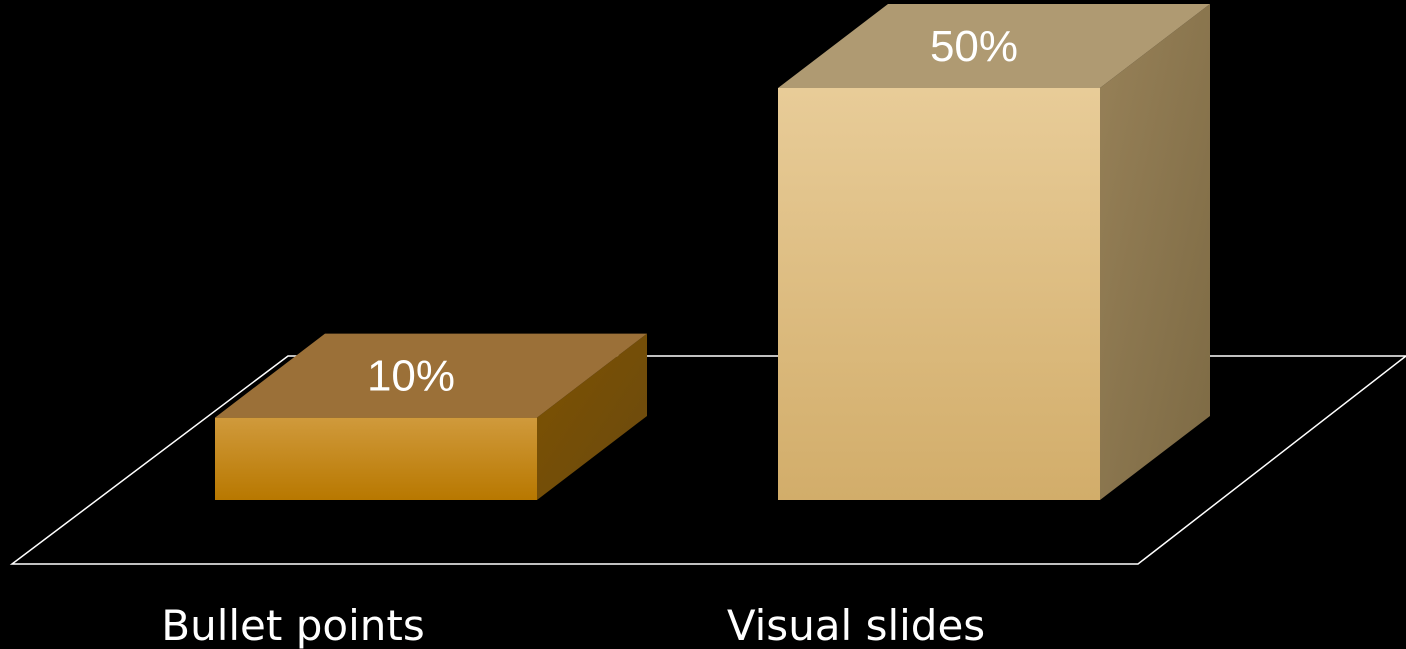 The image size is (1406, 649). I want to click on data-label-bullet-points: 10%, so click(411, 376).